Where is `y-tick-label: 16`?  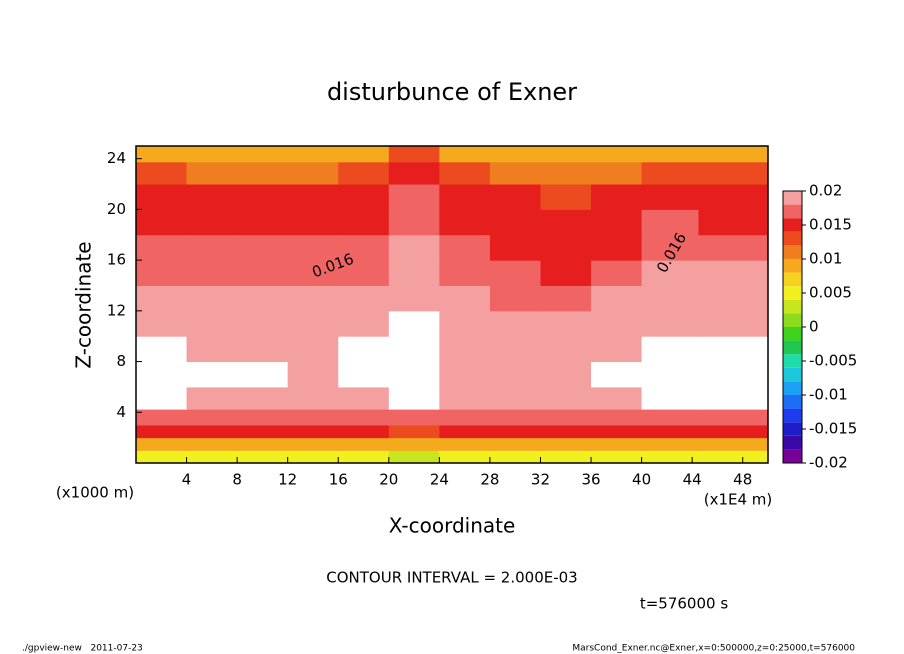
y-tick-label: 16 is located at coordinates (116, 260).